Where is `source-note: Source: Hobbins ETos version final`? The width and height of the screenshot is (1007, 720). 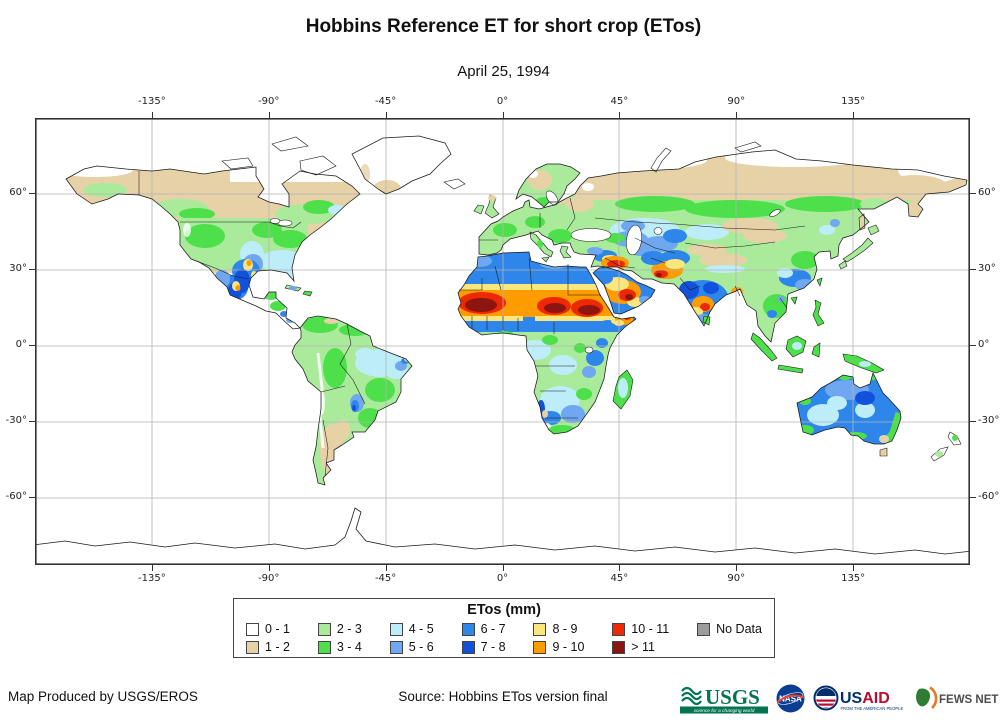
source-note: Source: Hobbins ETos version final is located at coordinates (503, 696).